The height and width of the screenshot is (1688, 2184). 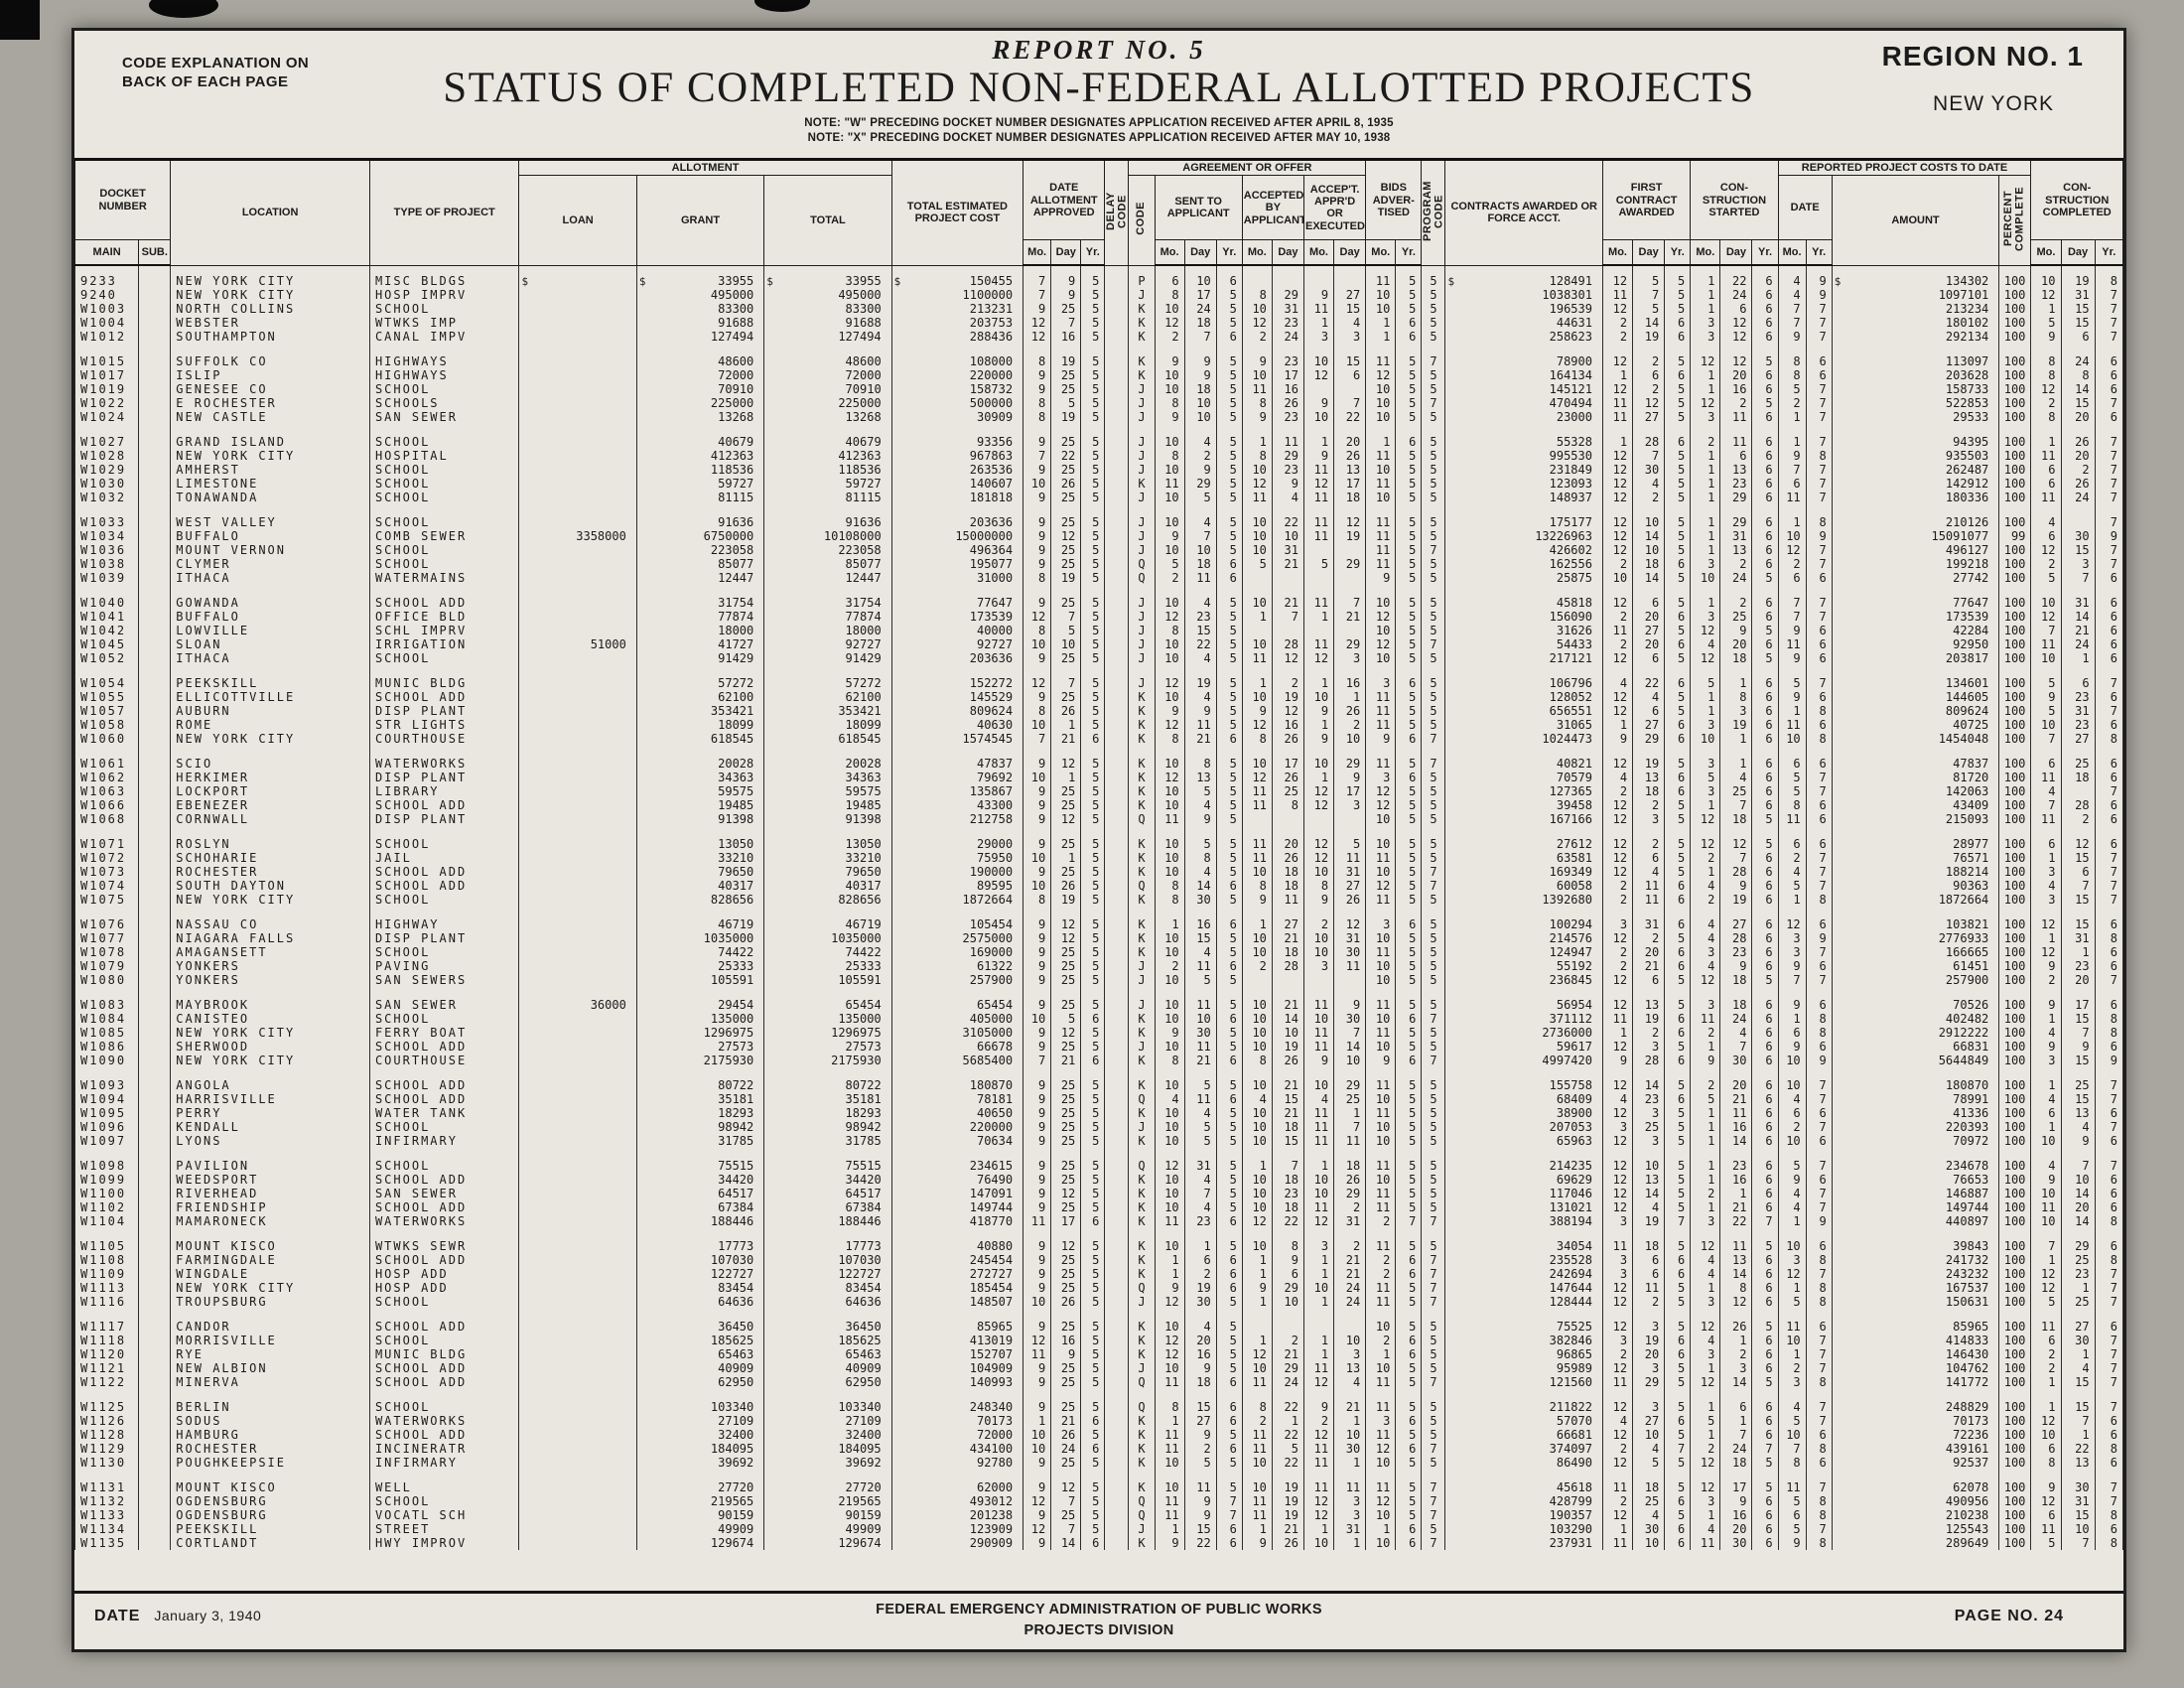 What do you see at coordinates (1915, 442) in the screenshot?
I see `amount-cell: 94395` at bounding box center [1915, 442].